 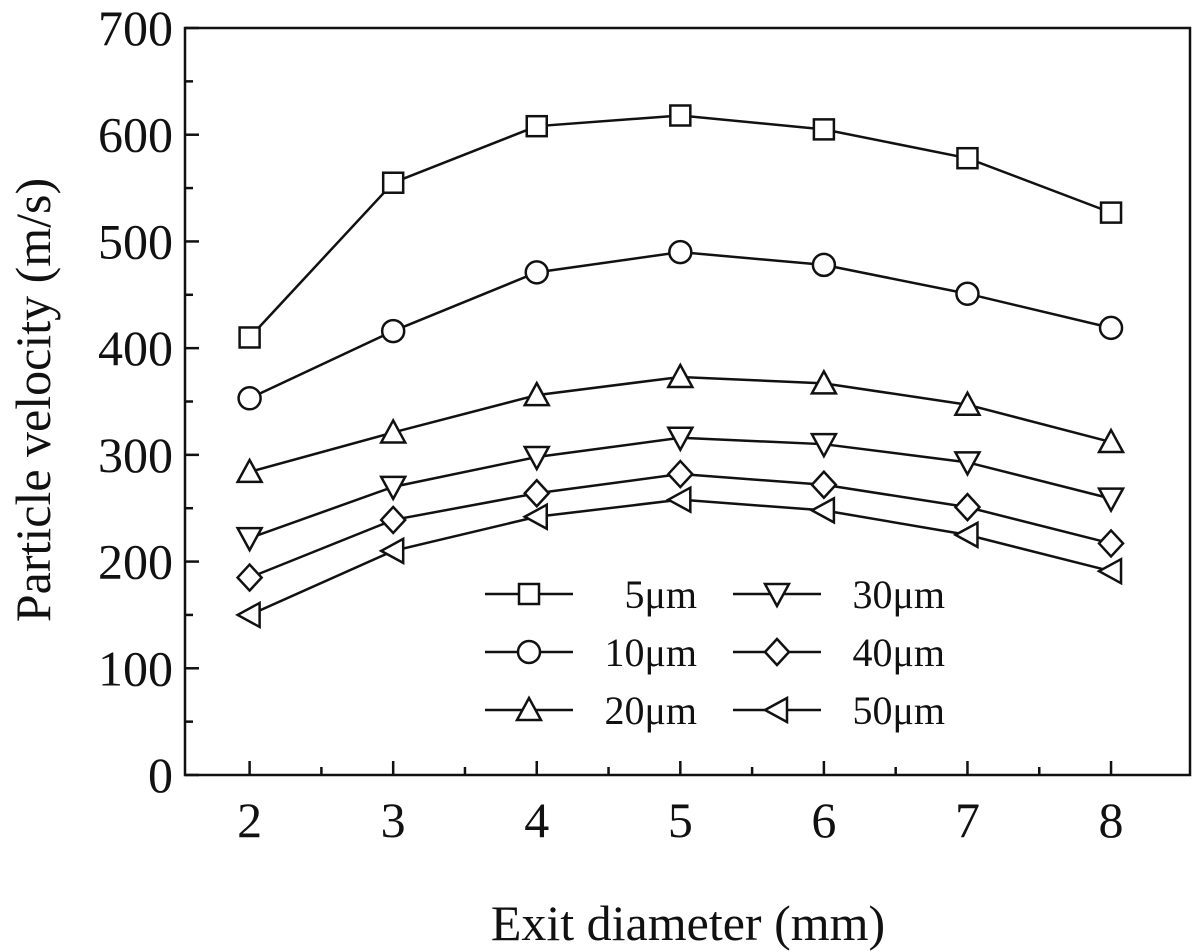 What do you see at coordinates (650, 652) in the screenshot?
I see `legend-label: 10μm` at bounding box center [650, 652].